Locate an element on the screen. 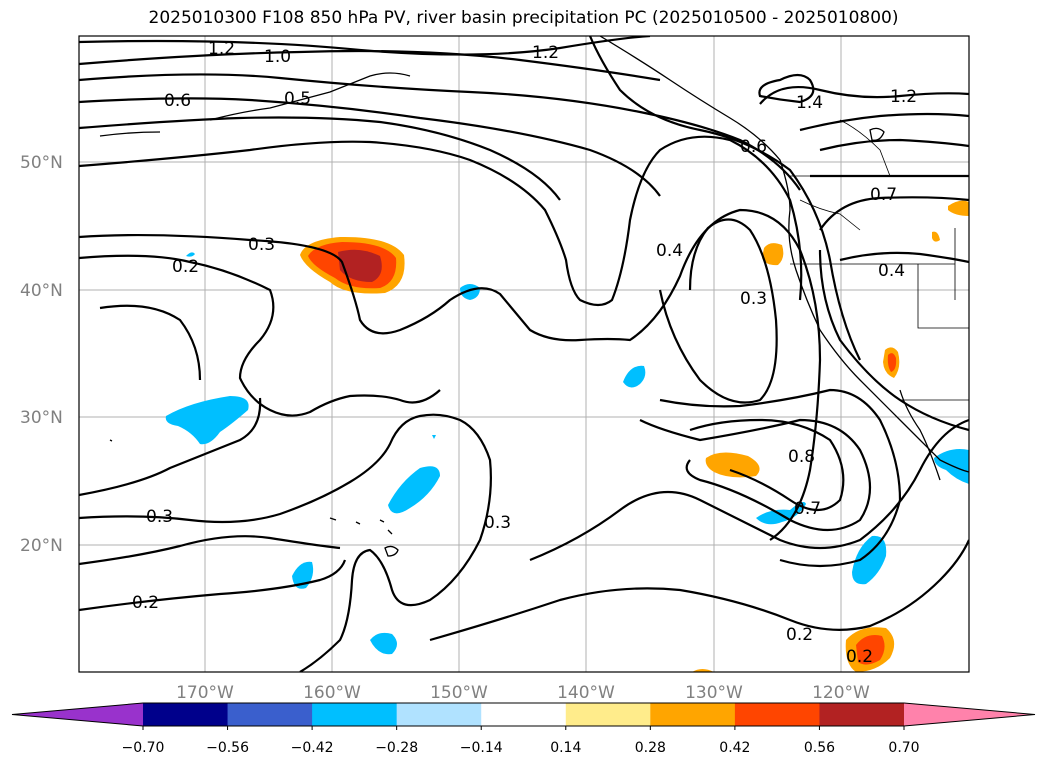 The width and height of the screenshot is (1047, 765). colorbar-tick-label: 0.14 is located at coordinates (565, 748).